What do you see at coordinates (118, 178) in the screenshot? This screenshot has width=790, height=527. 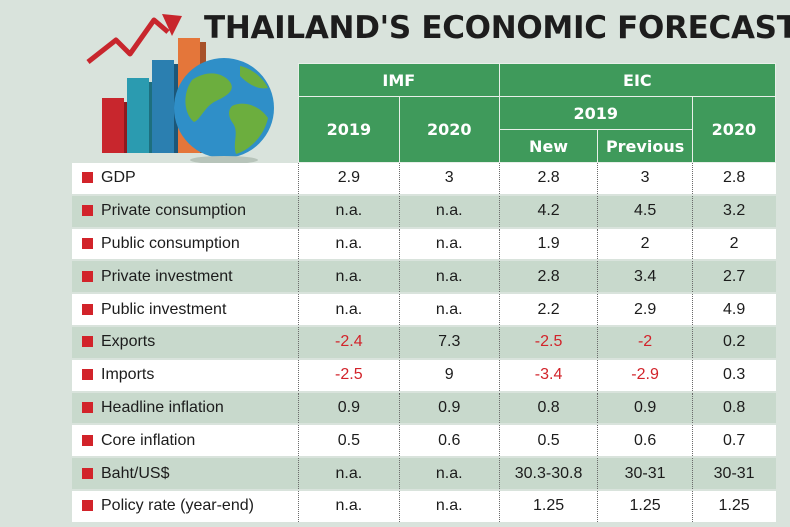 I see `row-label: GDP` at bounding box center [118, 178].